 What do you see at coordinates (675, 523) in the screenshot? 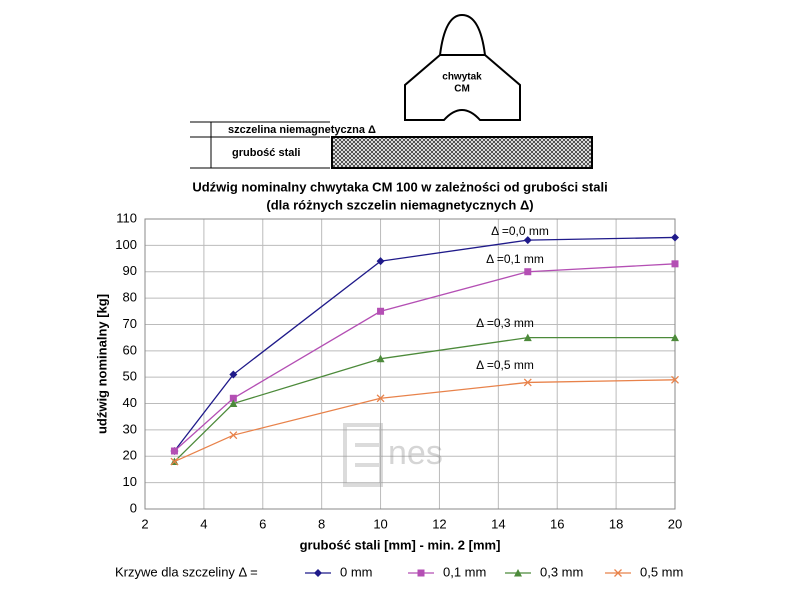
I see `x-tick-label: 20` at bounding box center [675, 523].